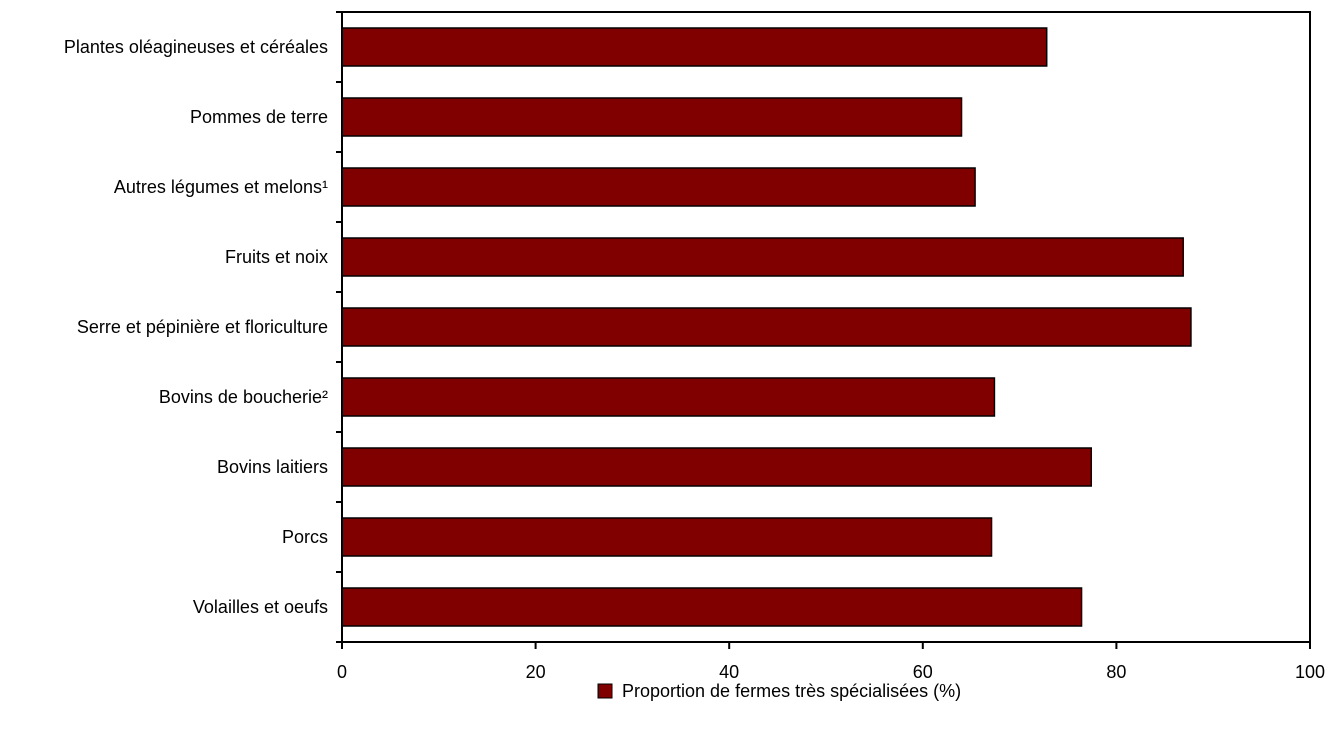  I want to click on category-label: Autres légumes et melons¹, so click(221, 187).